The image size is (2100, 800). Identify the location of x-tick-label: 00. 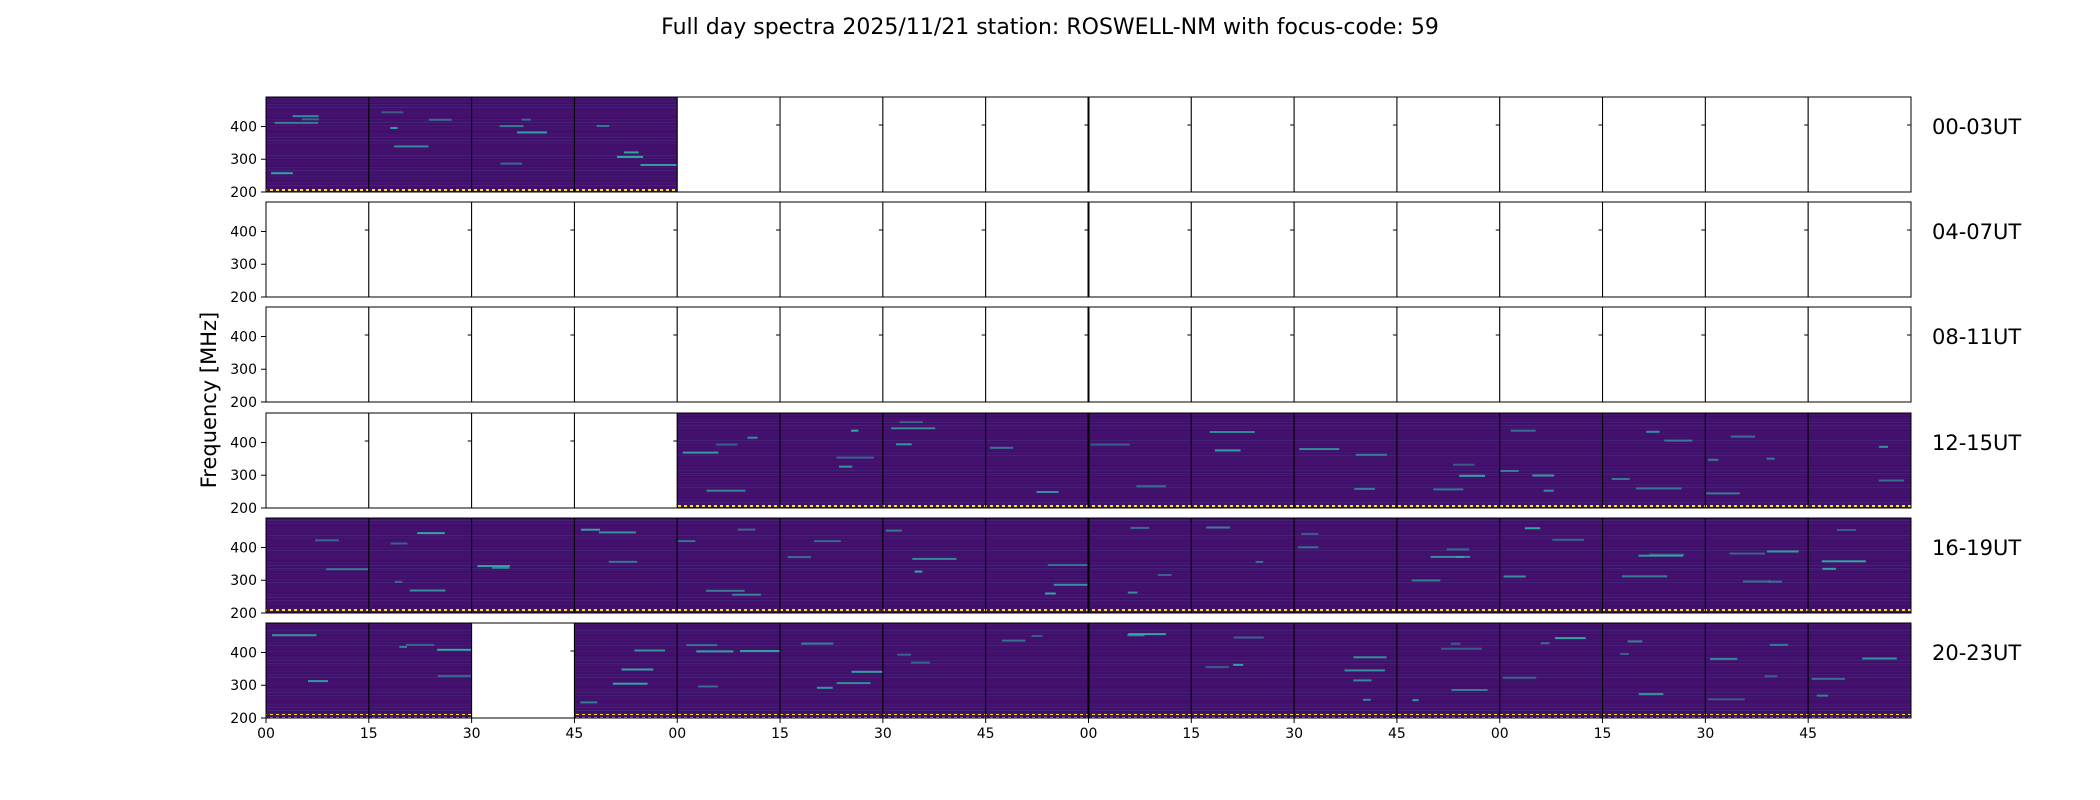
(266, 734).